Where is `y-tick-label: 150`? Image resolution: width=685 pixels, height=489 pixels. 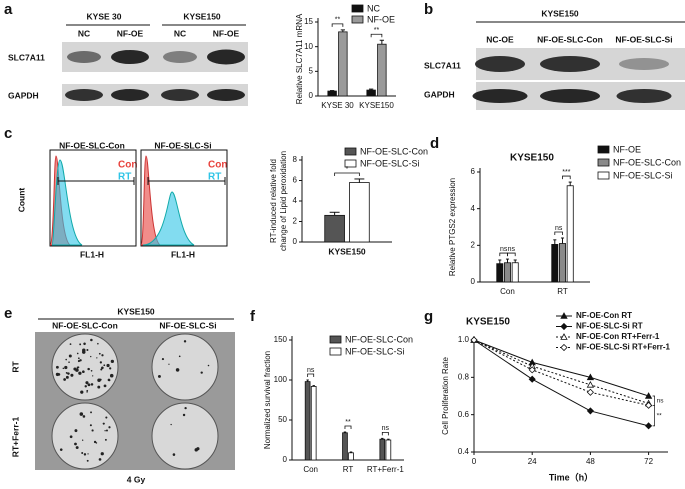 y-tick-label: 150 is located at coordinates (281, 339).